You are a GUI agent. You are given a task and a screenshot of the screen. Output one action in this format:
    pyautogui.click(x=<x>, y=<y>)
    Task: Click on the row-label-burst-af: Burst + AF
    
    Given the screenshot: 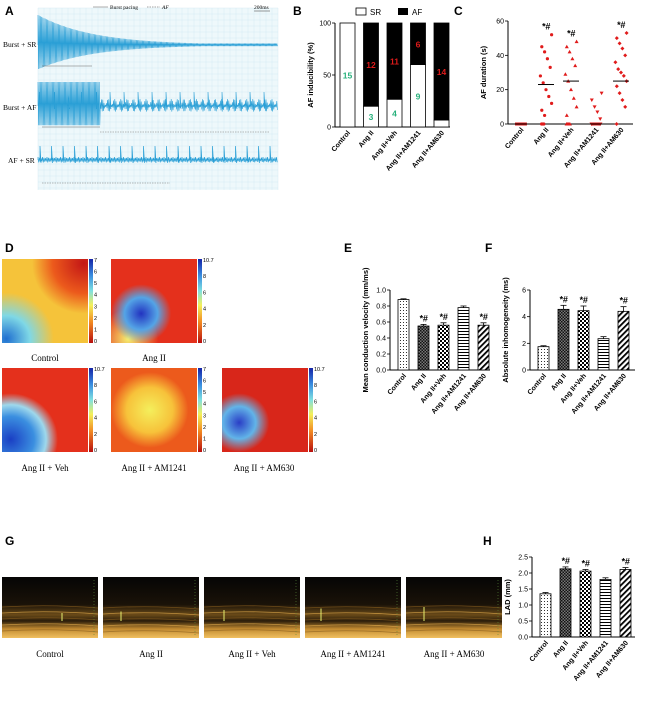 What is the action you would take?
    pyautogui.click(x=19, y=107)
    